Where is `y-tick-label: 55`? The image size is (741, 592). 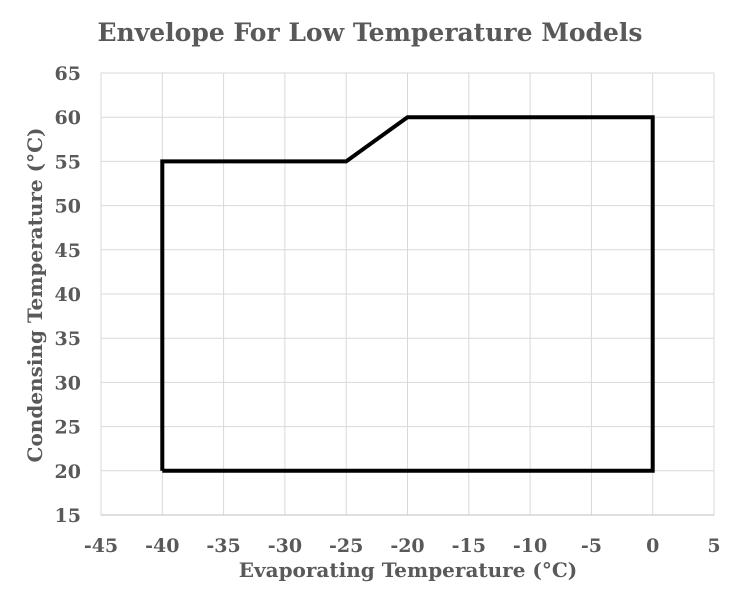
y-tick-label: 55 is located at coordinates (68, 162).